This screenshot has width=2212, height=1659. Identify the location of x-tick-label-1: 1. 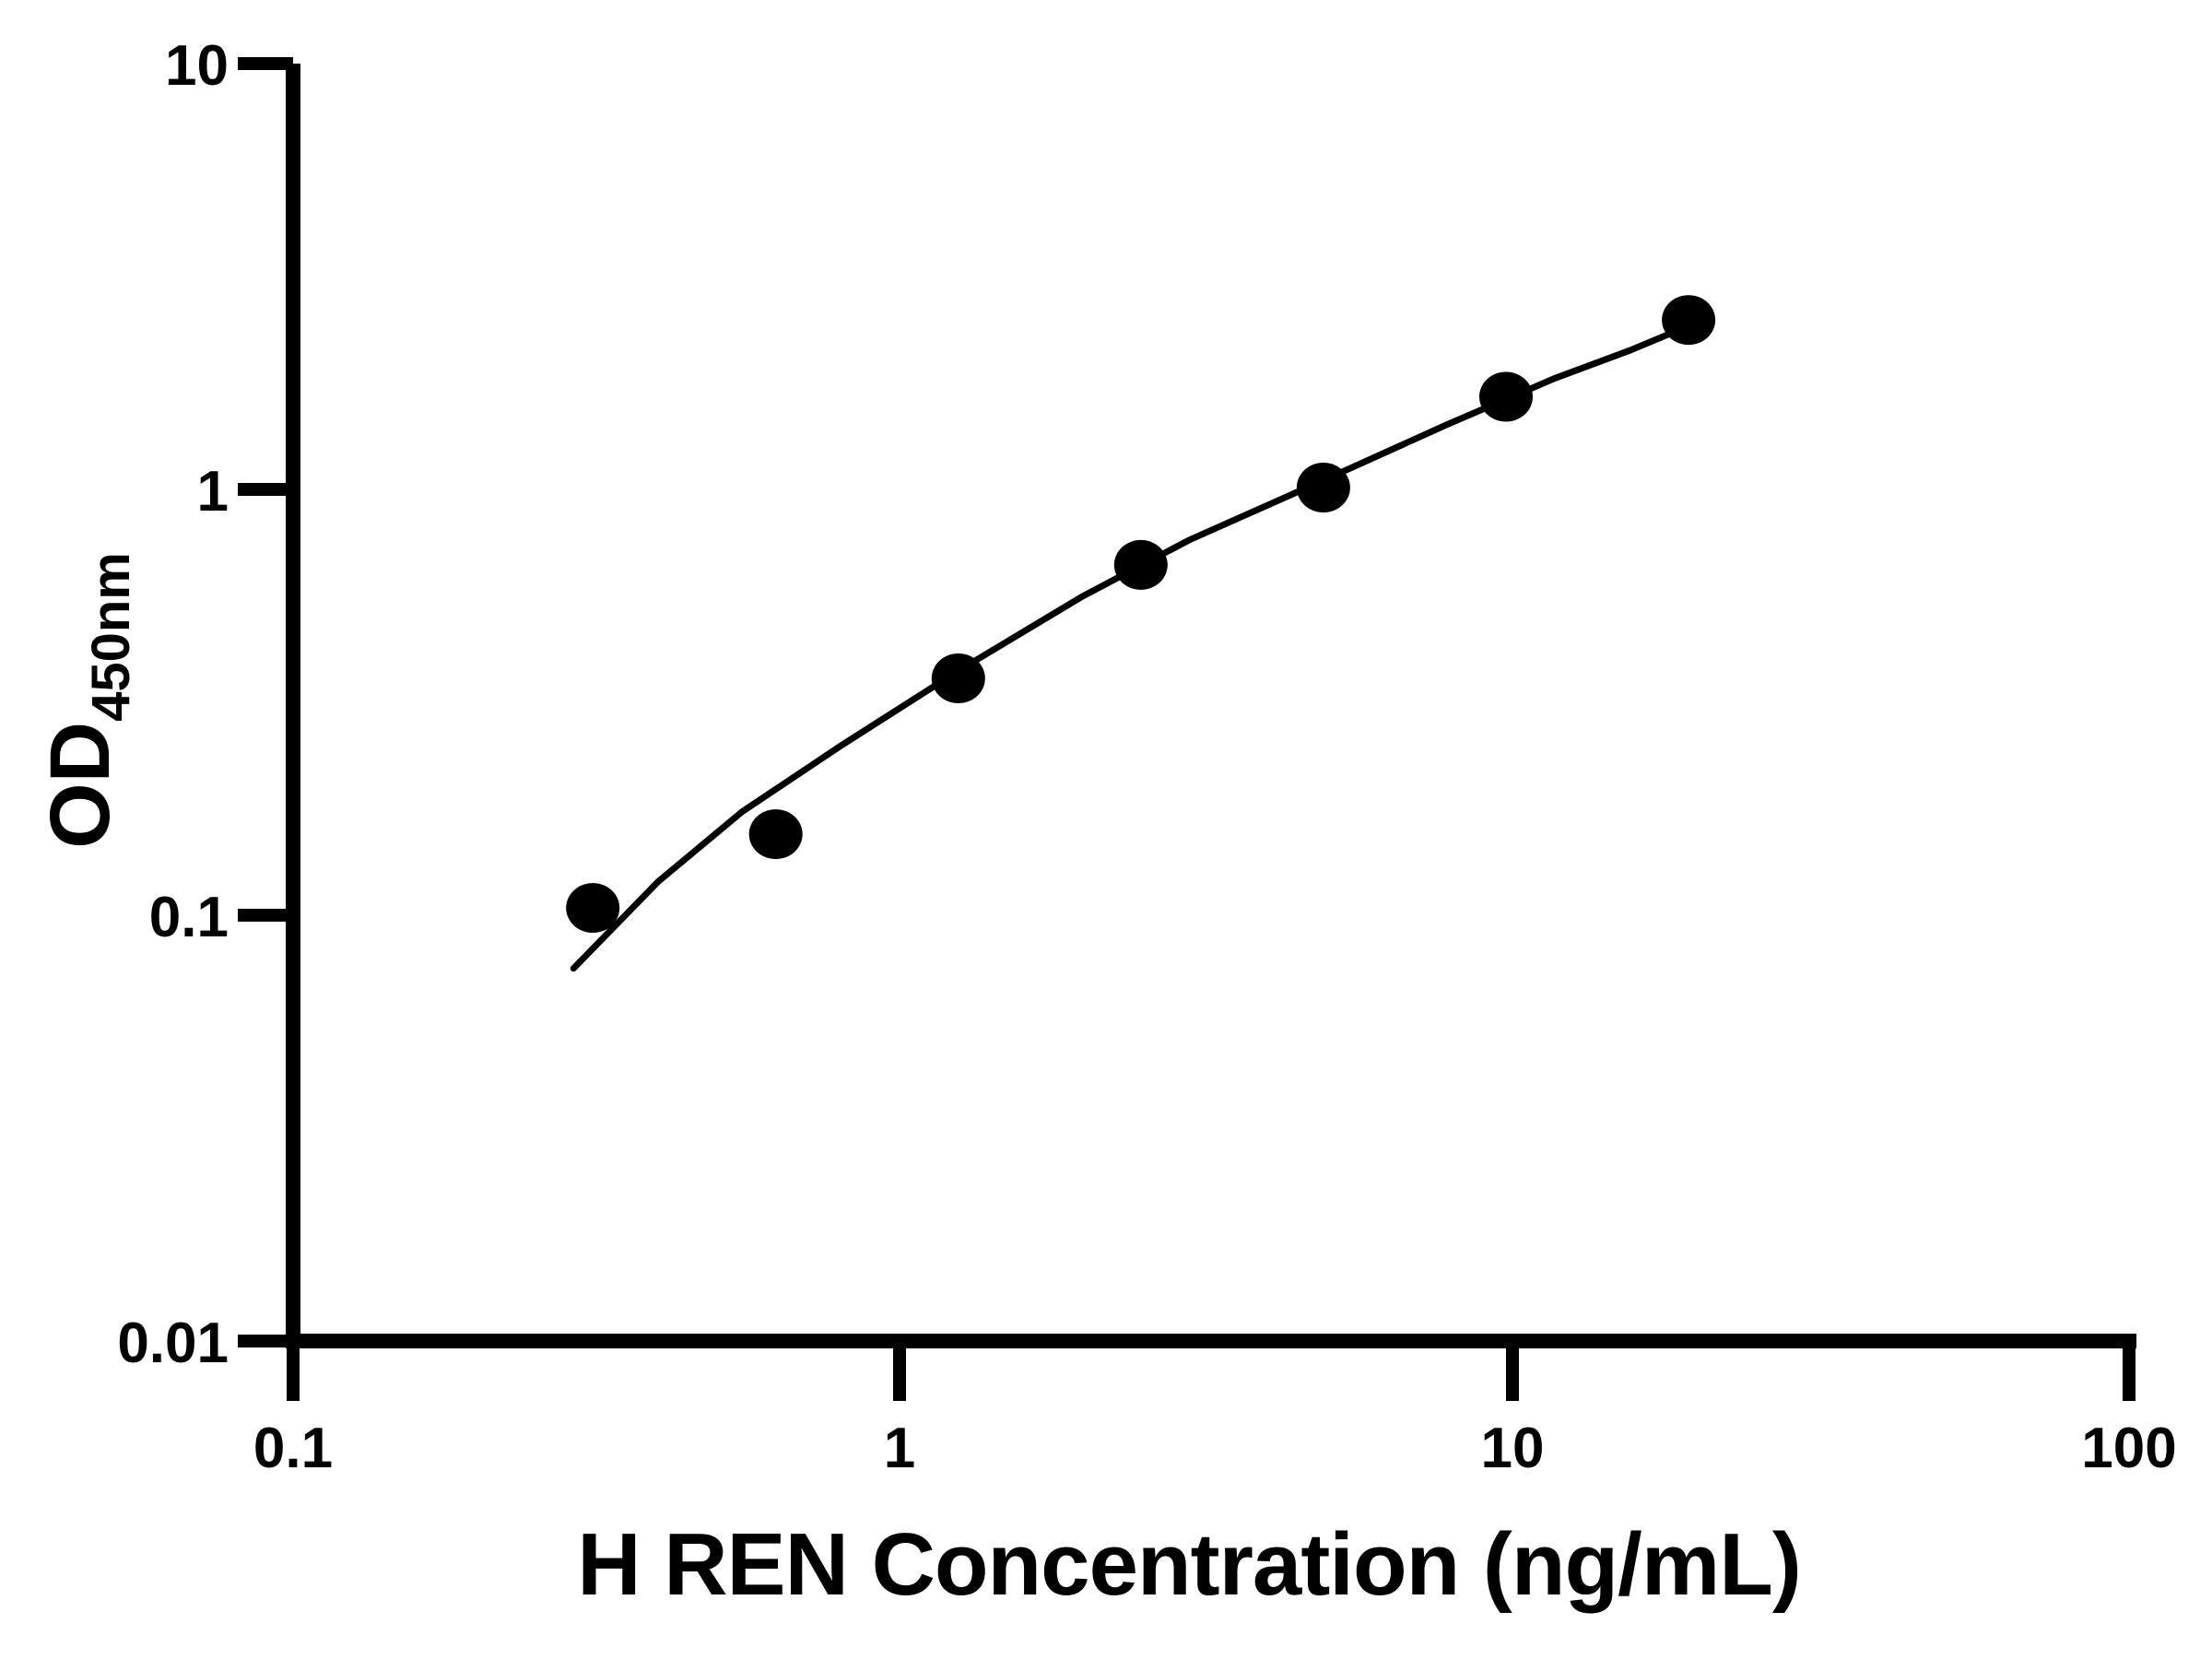
(899, 1448).